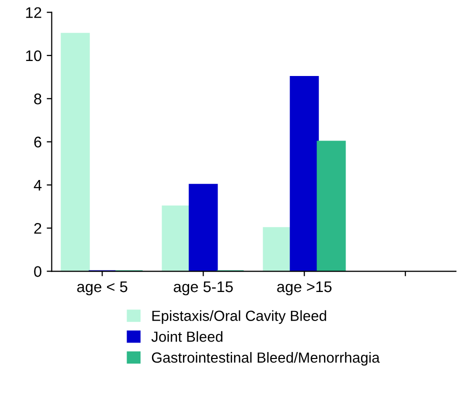 The height and width of the screenshot is (411, 470). Describe the element at coordinates (304, 289) in the screenshot. I see `x-tick-label: age >15` at that location.